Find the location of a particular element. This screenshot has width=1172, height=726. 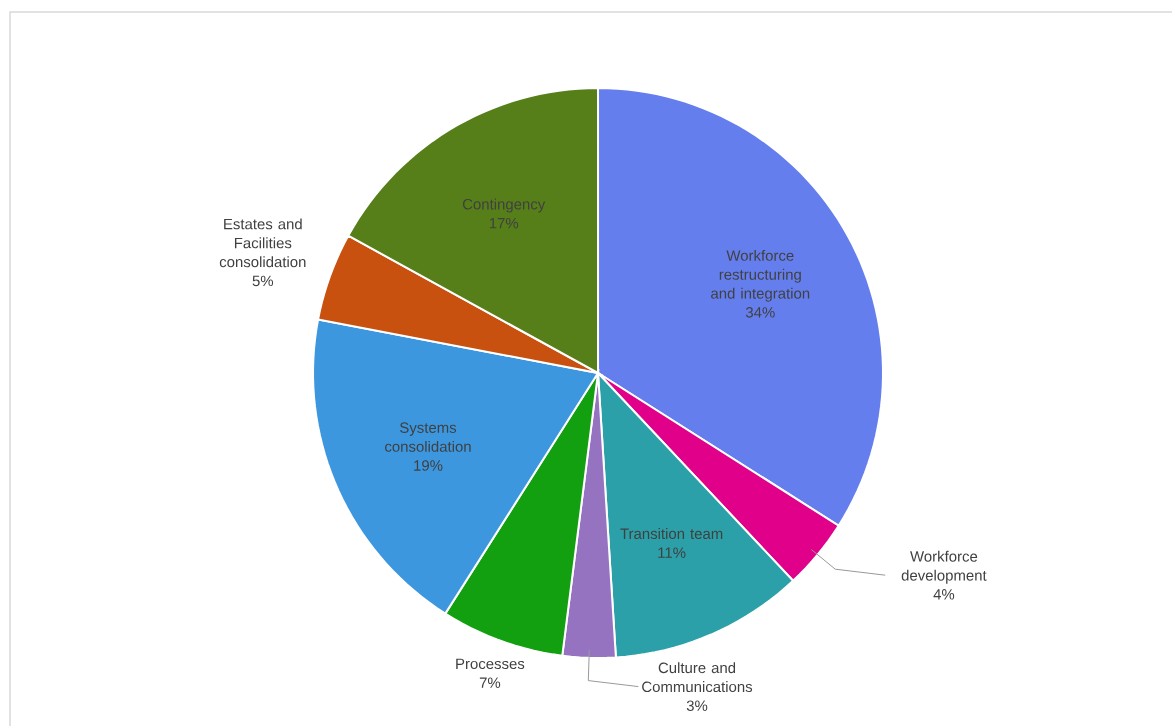

data-label: 34% is located at coordinates (760, 312).